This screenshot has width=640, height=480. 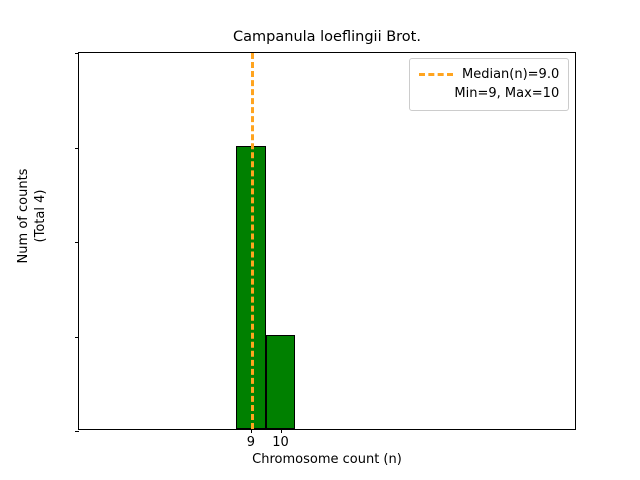 I want to click on legend-entry-median: Median(n)=9.0, so click(x=489, y=74).